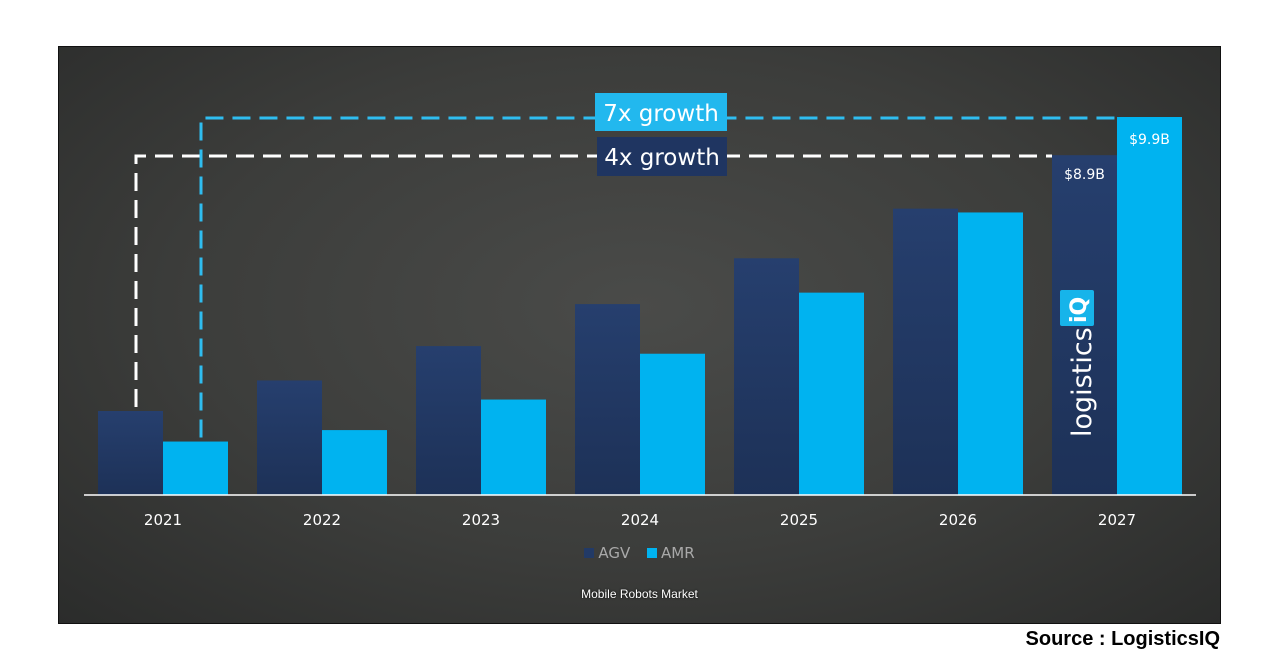  I want to click on amr-growth-label: 7x growth, so click(661, 114).